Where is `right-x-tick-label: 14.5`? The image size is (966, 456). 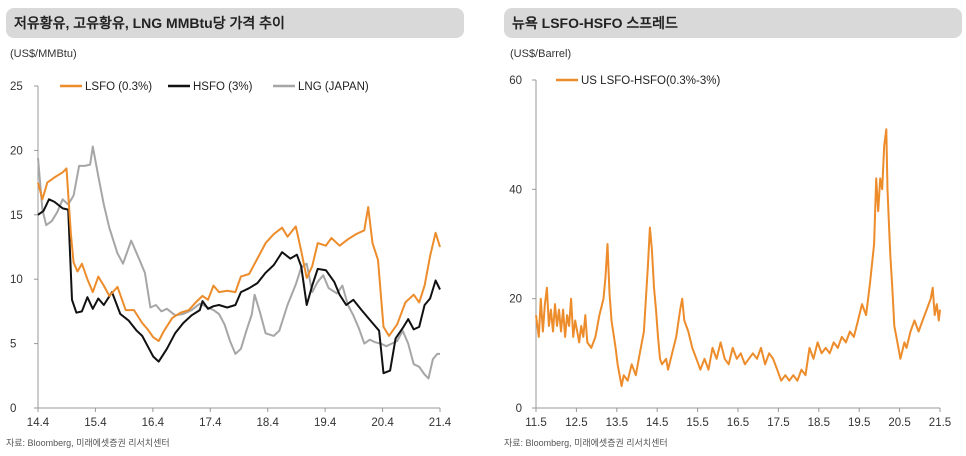 right-x-tick-label: 14.5 is located at coordinates (657, 423).